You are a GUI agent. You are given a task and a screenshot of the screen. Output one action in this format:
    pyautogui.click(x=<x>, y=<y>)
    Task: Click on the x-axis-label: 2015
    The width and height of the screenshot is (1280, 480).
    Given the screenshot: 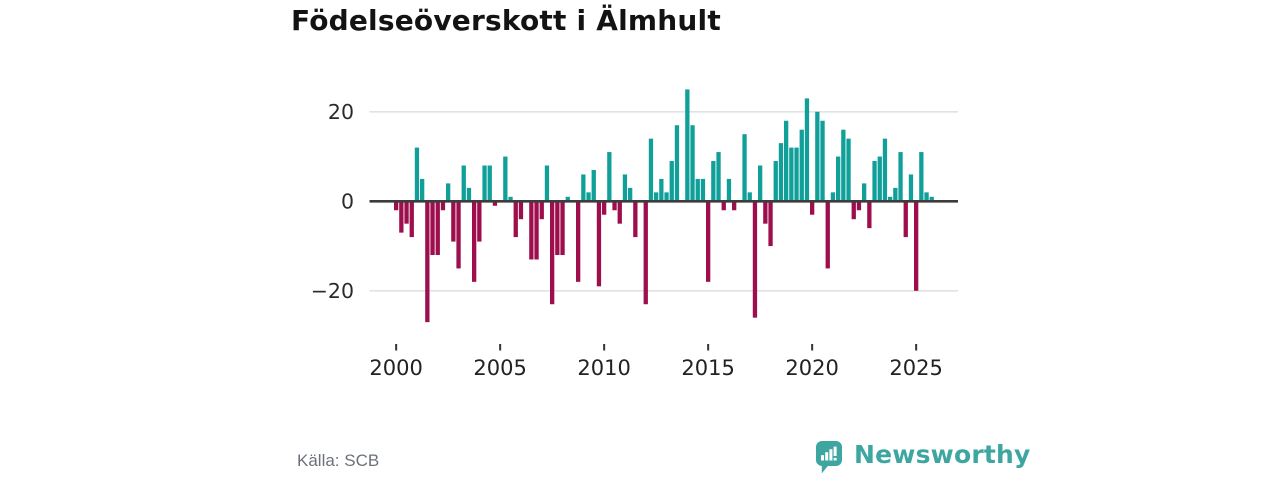 What is the action you would take?
    pyautogui.click(x=707, y=368)
    